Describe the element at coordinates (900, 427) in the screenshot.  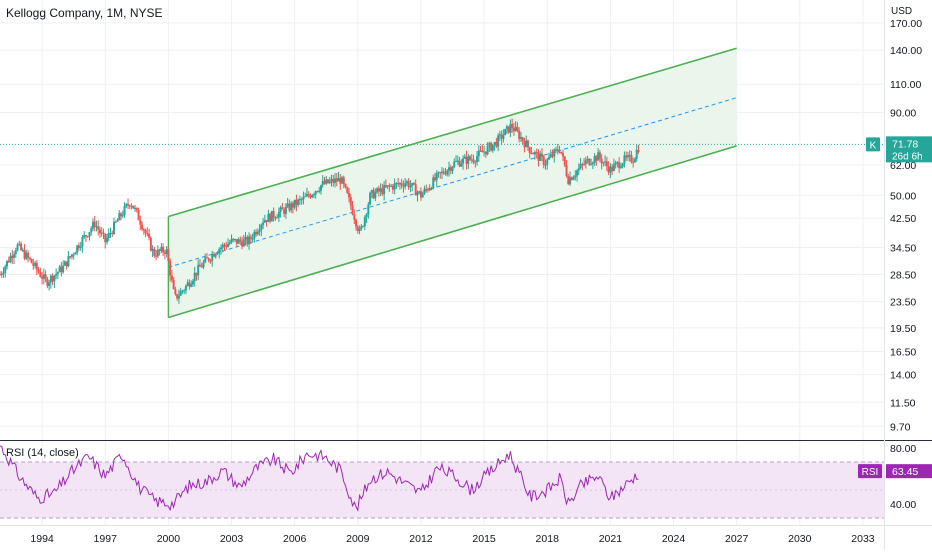
I see `price-tick-label: 9.70` at that location.